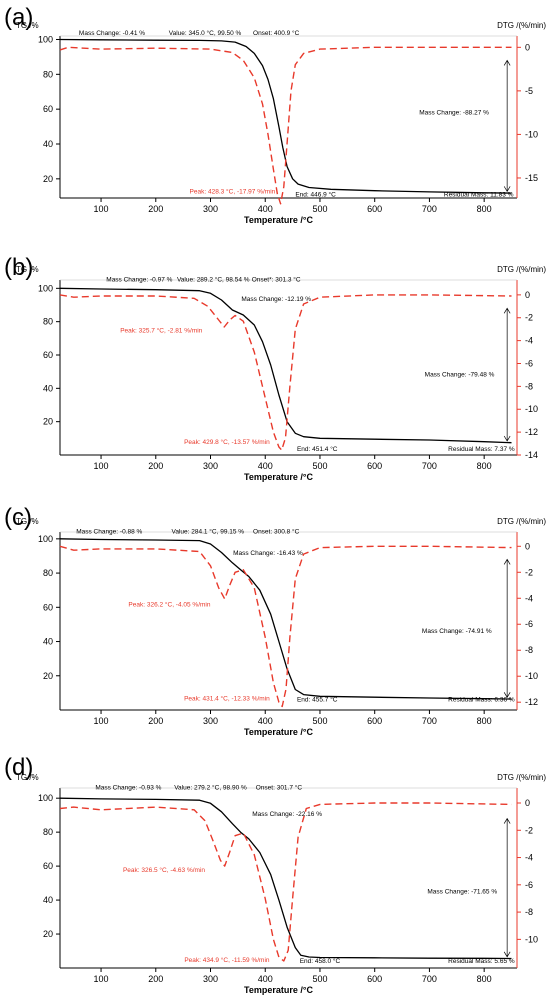 The width and height of the screenshot is (550, 1000). Describe the element at coordinates (527, 47) in the screenshot. I see `right-tick-label: 0` at that location.